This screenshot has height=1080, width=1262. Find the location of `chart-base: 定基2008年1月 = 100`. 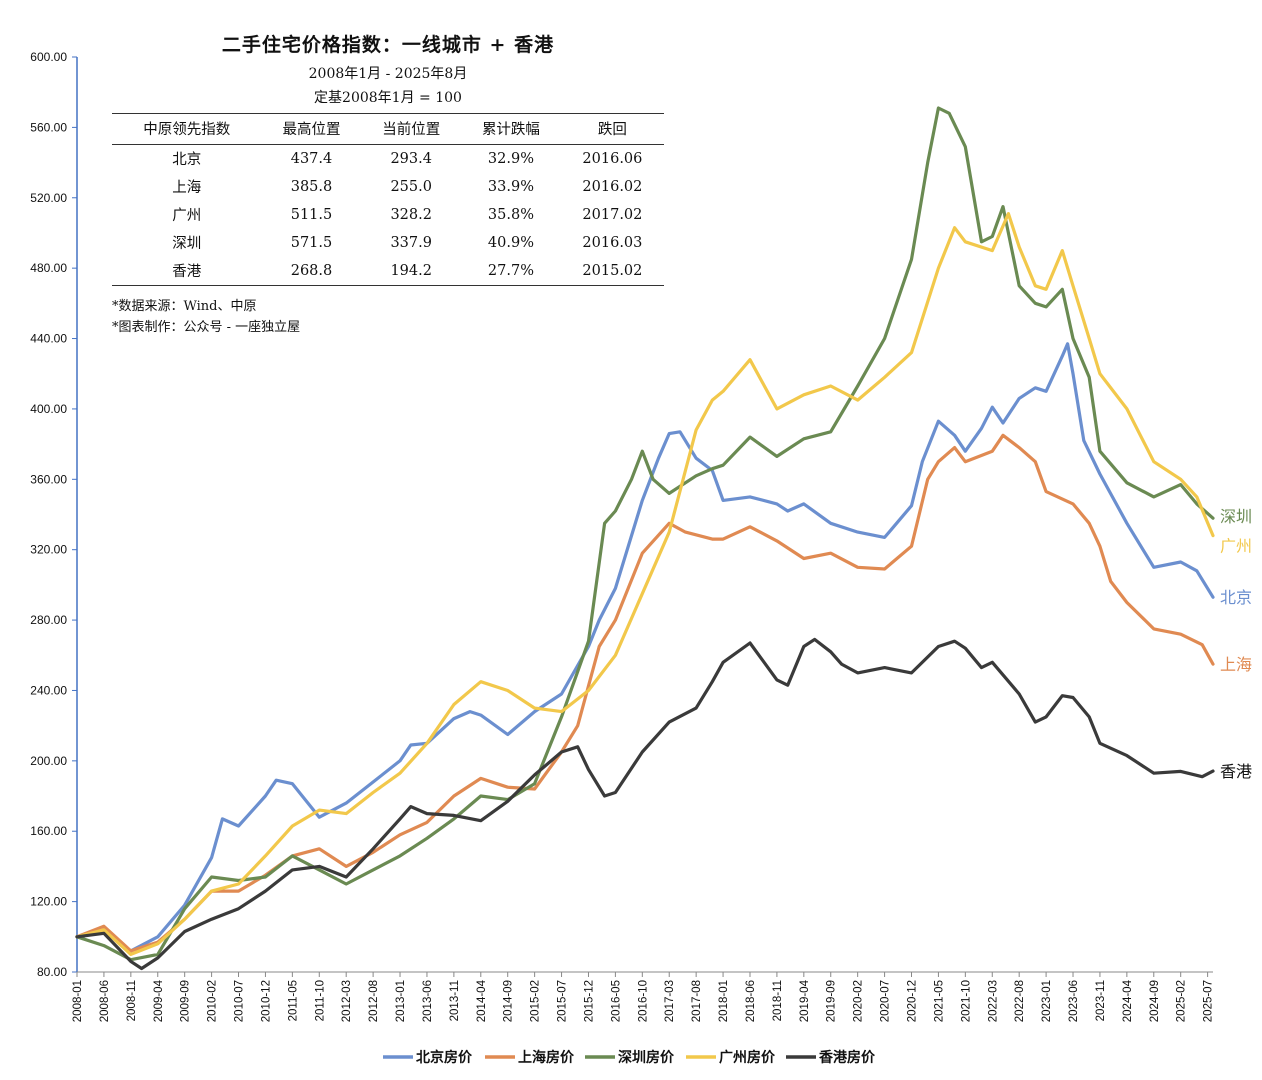

chart-base: 定基2008年1月 = 100 is located at coordinates (388, 98).